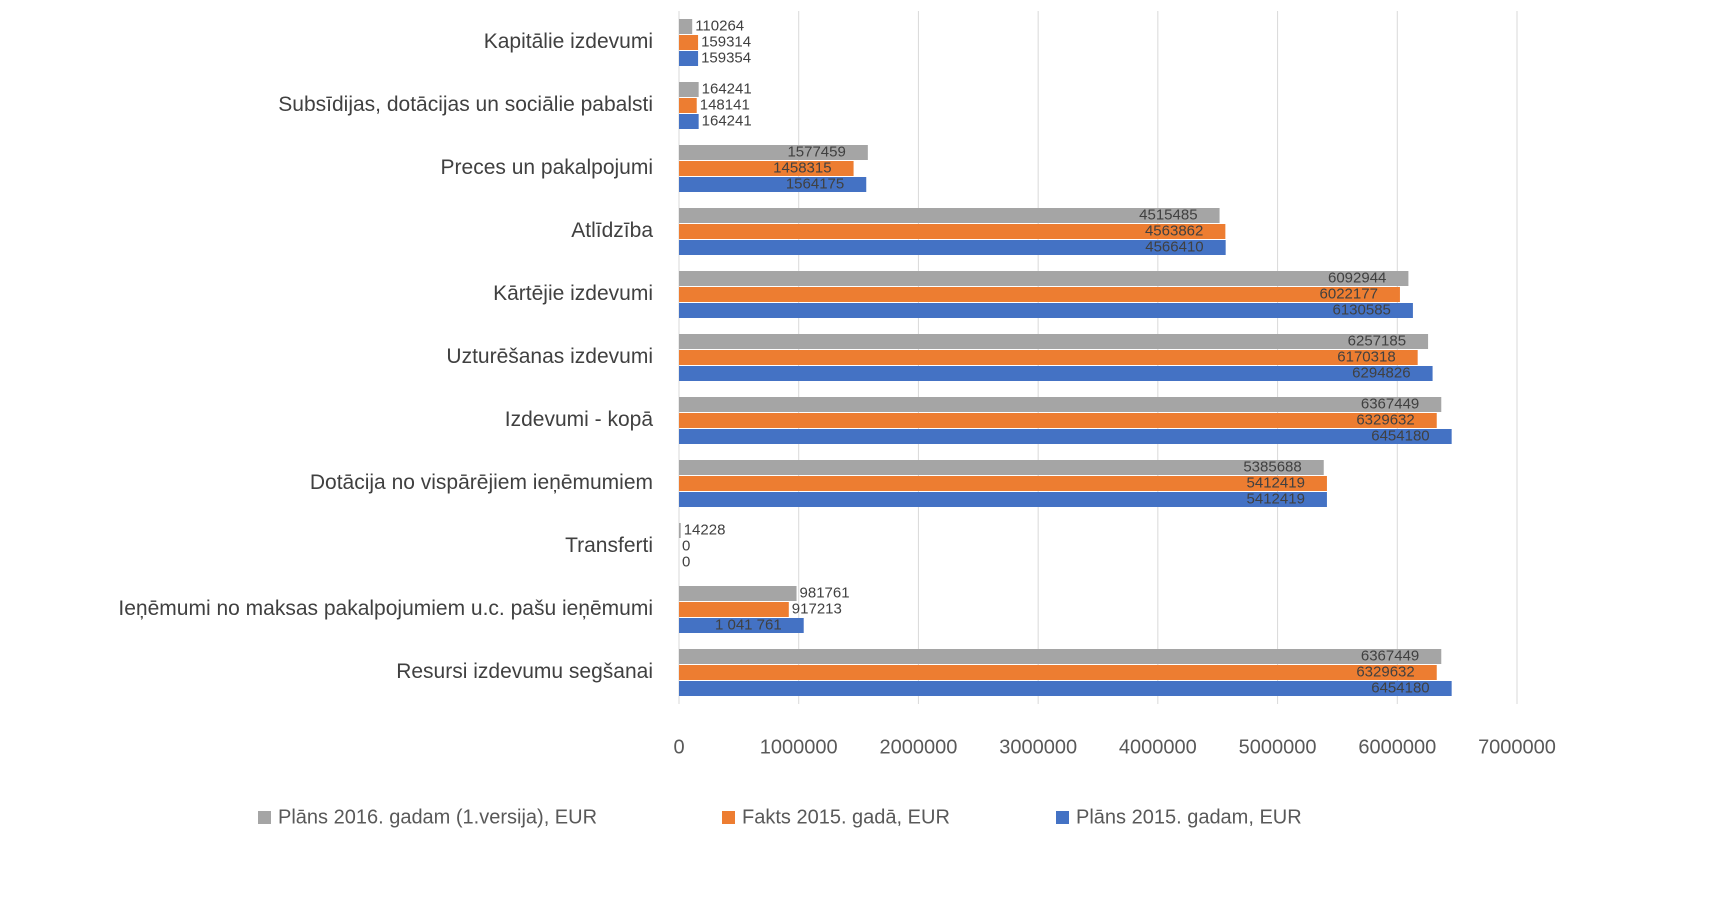  I want to click on data-label: 110264, so click(719, 25).